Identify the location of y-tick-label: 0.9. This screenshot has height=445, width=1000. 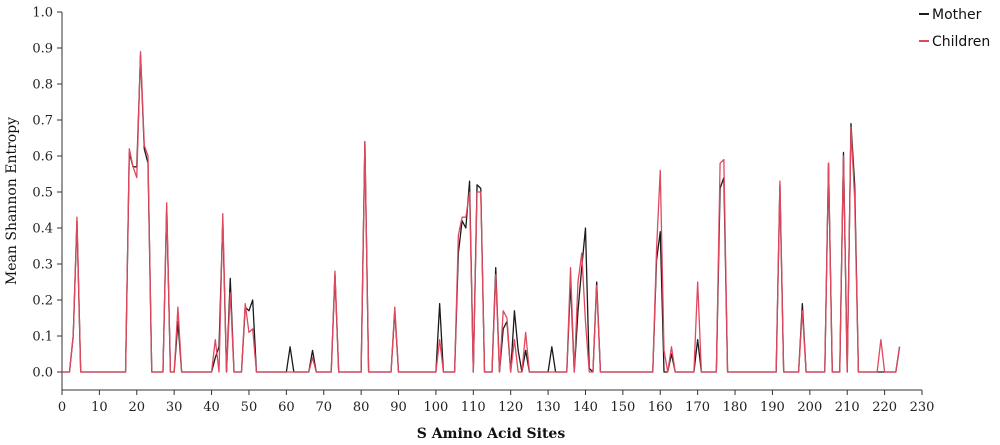
(42, 49).